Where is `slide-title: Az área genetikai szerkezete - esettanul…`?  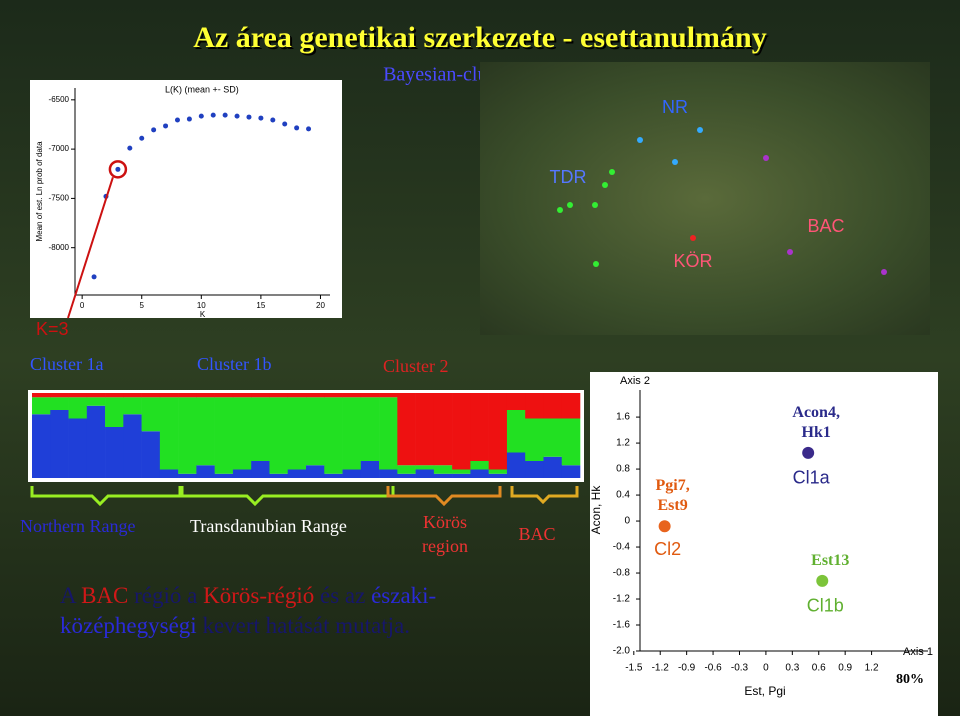 slide-title: Az área genetikai szerkezete - esettanul… is located at coordinates (479, 37).